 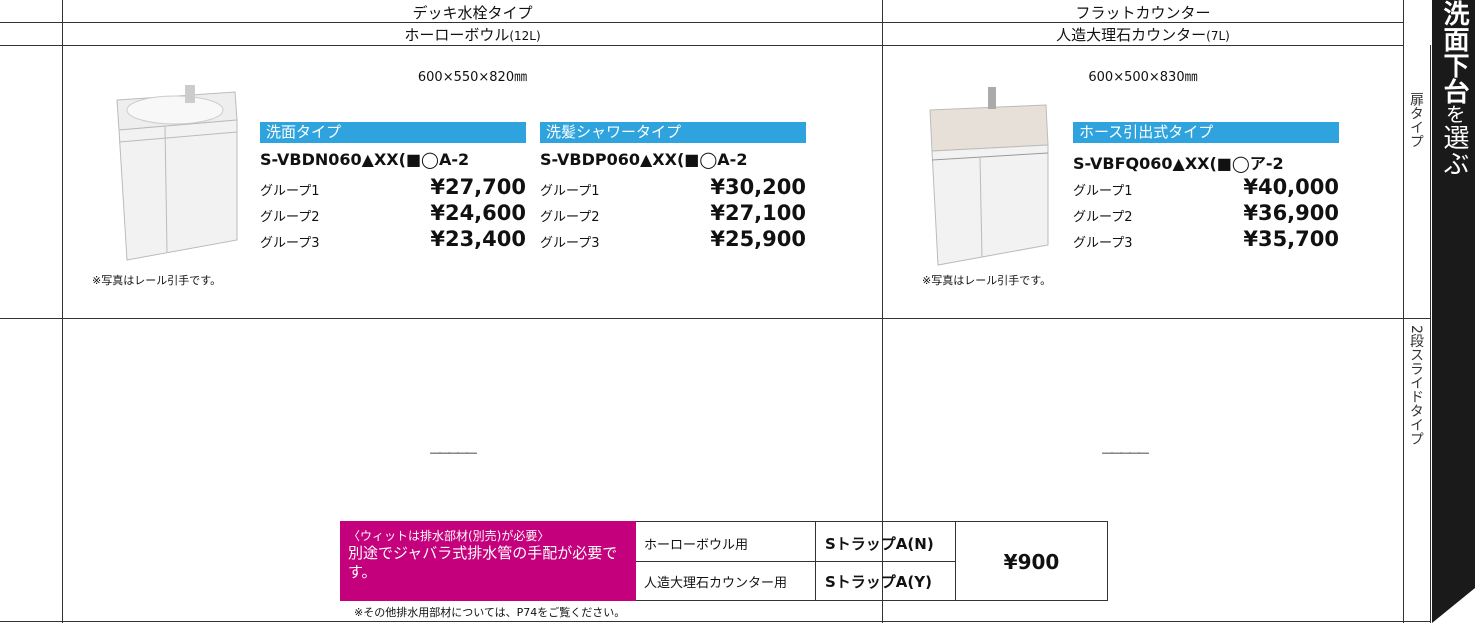 I want to click on variant-label: 洗面タイプ, so click(x=393, y=132).